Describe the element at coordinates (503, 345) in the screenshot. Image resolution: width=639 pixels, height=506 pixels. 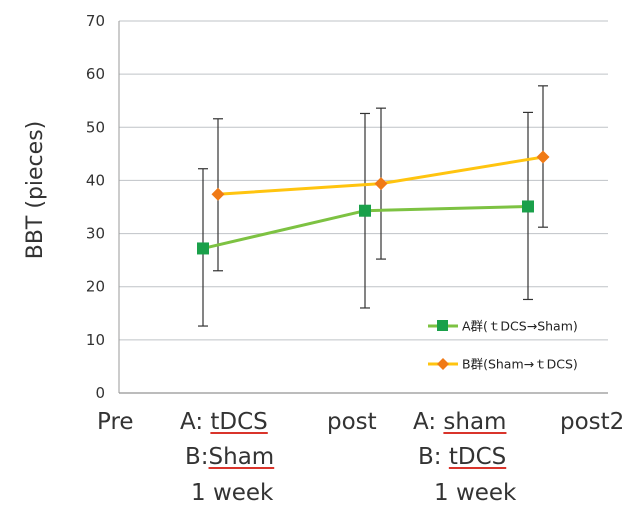
I see `legend: A群(ｔDCS→Sham) B群(Sham→ｔDCS)` at that location.